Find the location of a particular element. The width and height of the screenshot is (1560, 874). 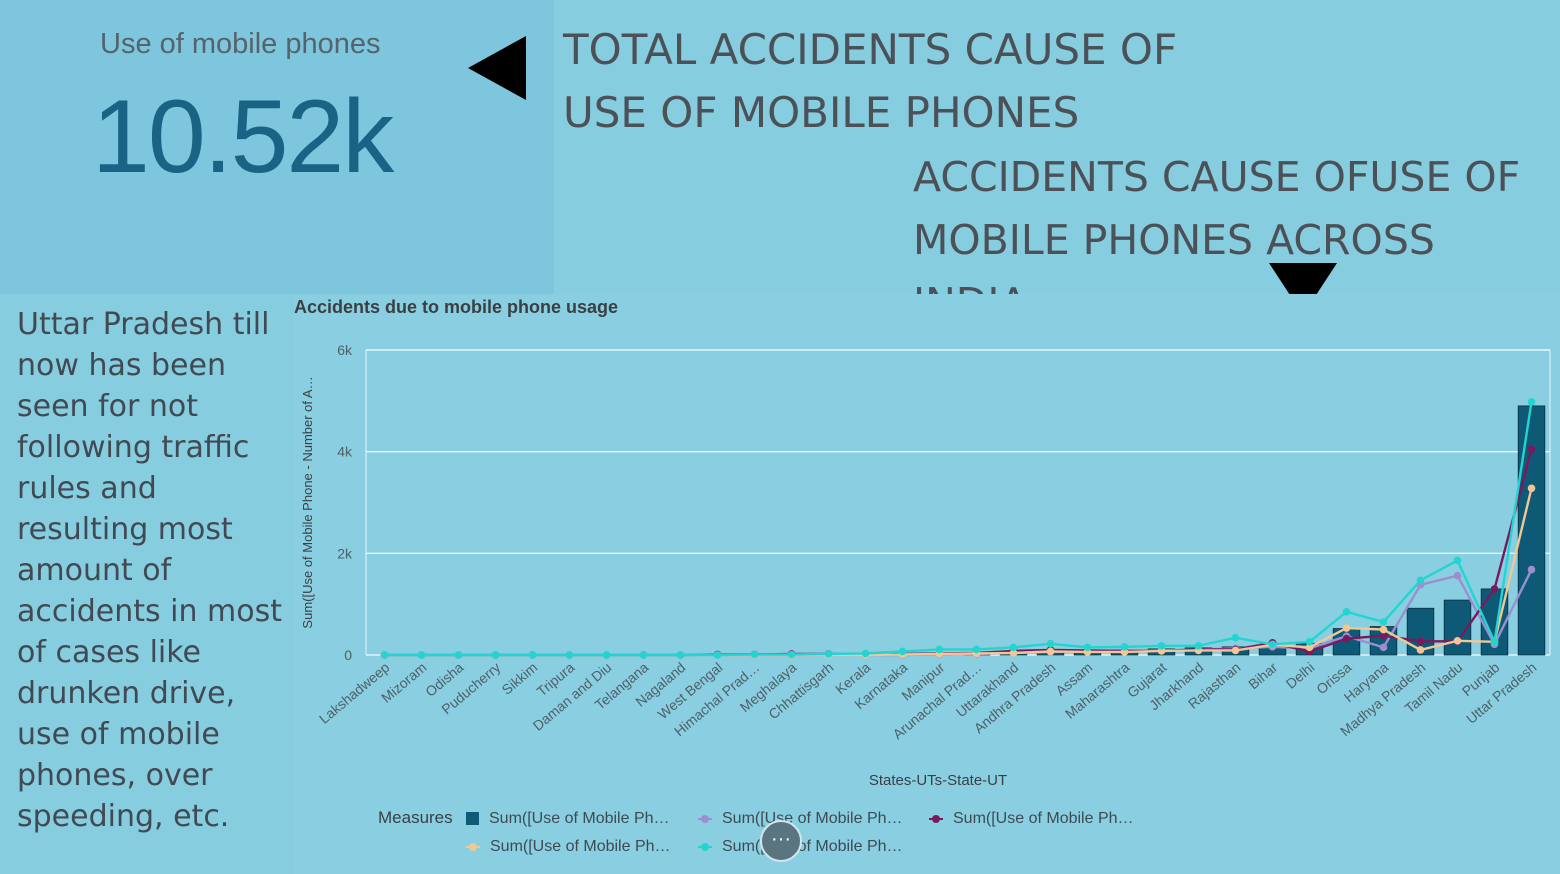

x-tick-label-25: Delhi is located at coordinates (1300, 675).